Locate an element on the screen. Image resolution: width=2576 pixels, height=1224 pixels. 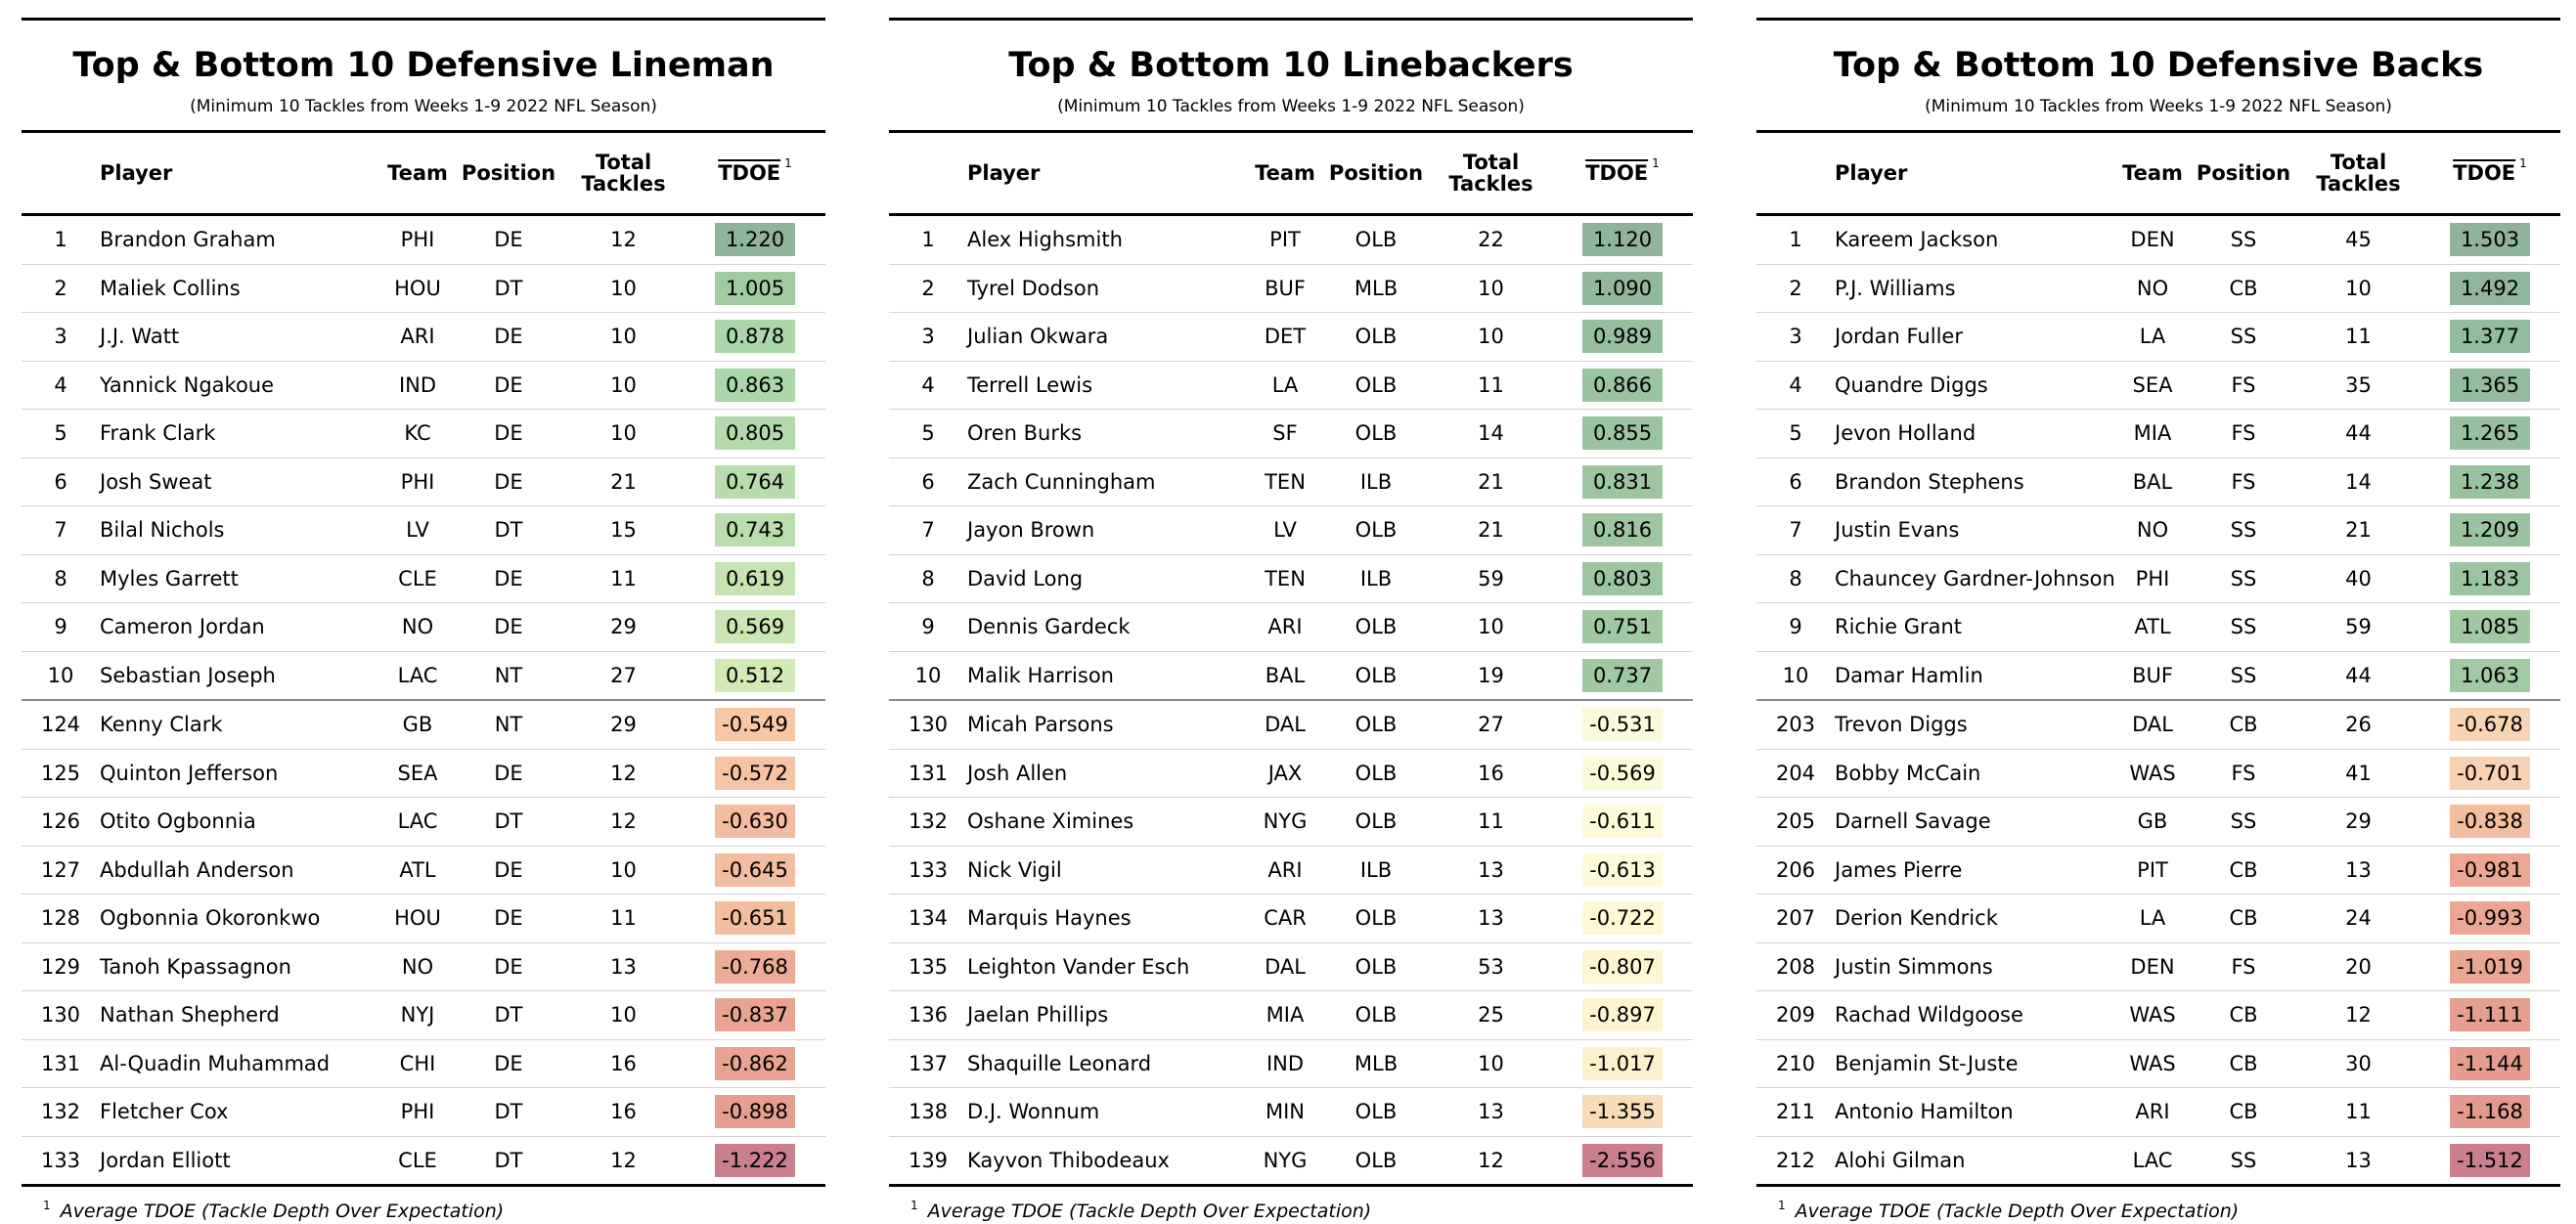
position-cell: SS is located at coordinates (2243, 821).